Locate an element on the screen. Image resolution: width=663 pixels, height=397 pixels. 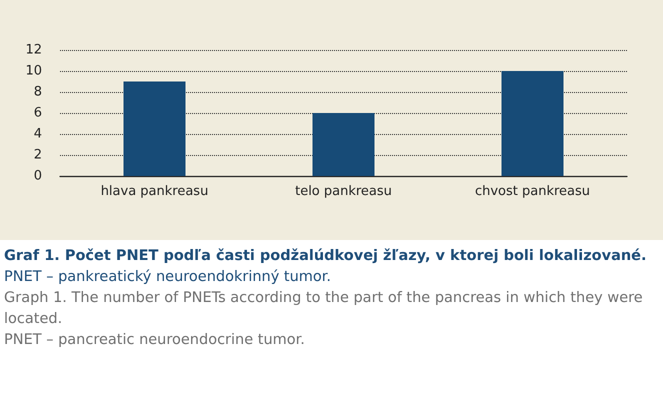
y-tick-label: 6 is located at coordinates (38, 113).